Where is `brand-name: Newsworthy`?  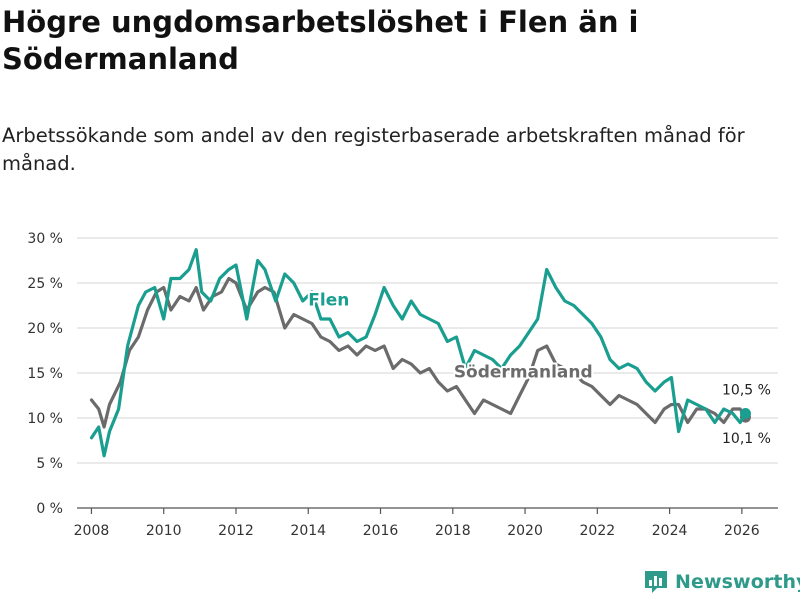 brand-name: Newsworthy is located at coordinates (737, 582).